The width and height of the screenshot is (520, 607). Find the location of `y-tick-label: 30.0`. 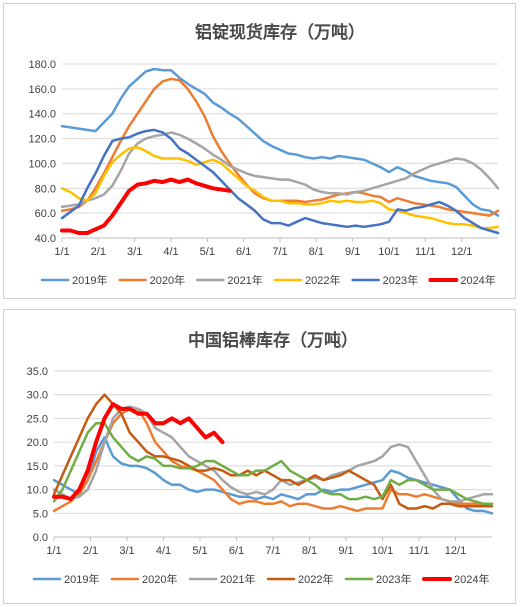

y-tick-label: 30.0 is located at coordinates (37, 396).